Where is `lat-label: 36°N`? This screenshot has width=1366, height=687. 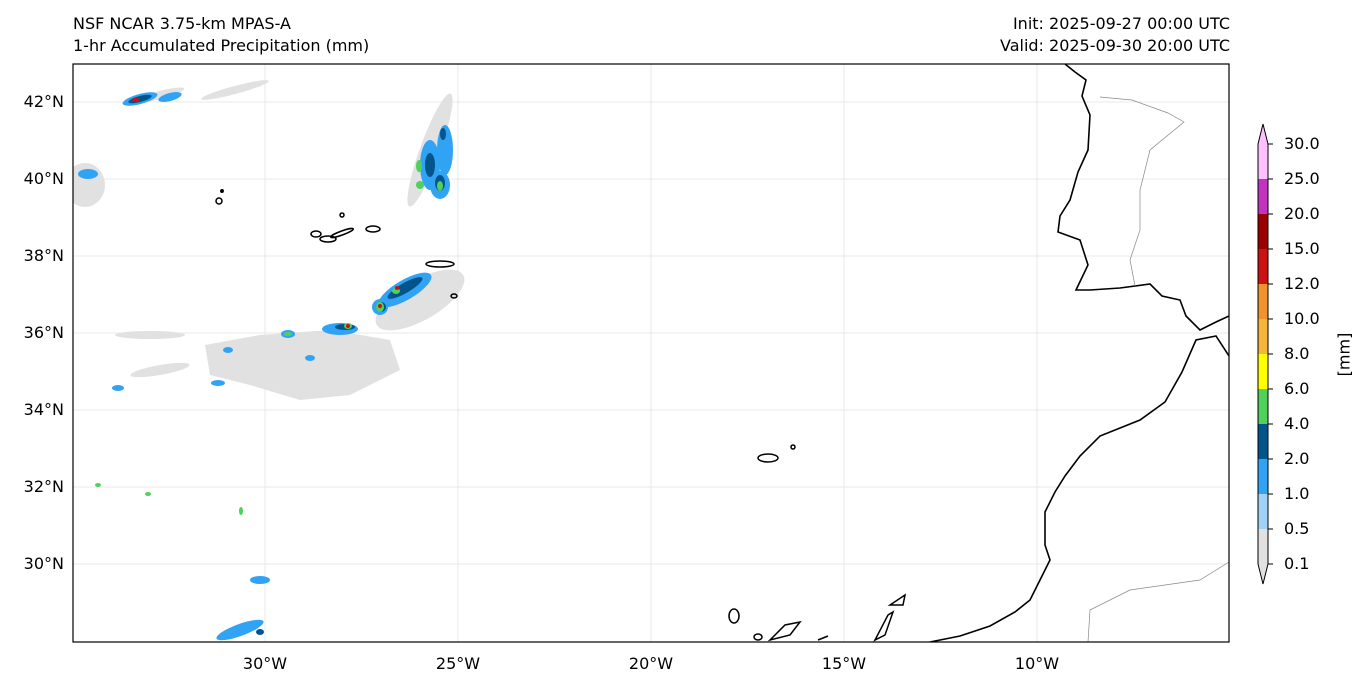
lat-label: 36°N is located at coordinates (43, 332).